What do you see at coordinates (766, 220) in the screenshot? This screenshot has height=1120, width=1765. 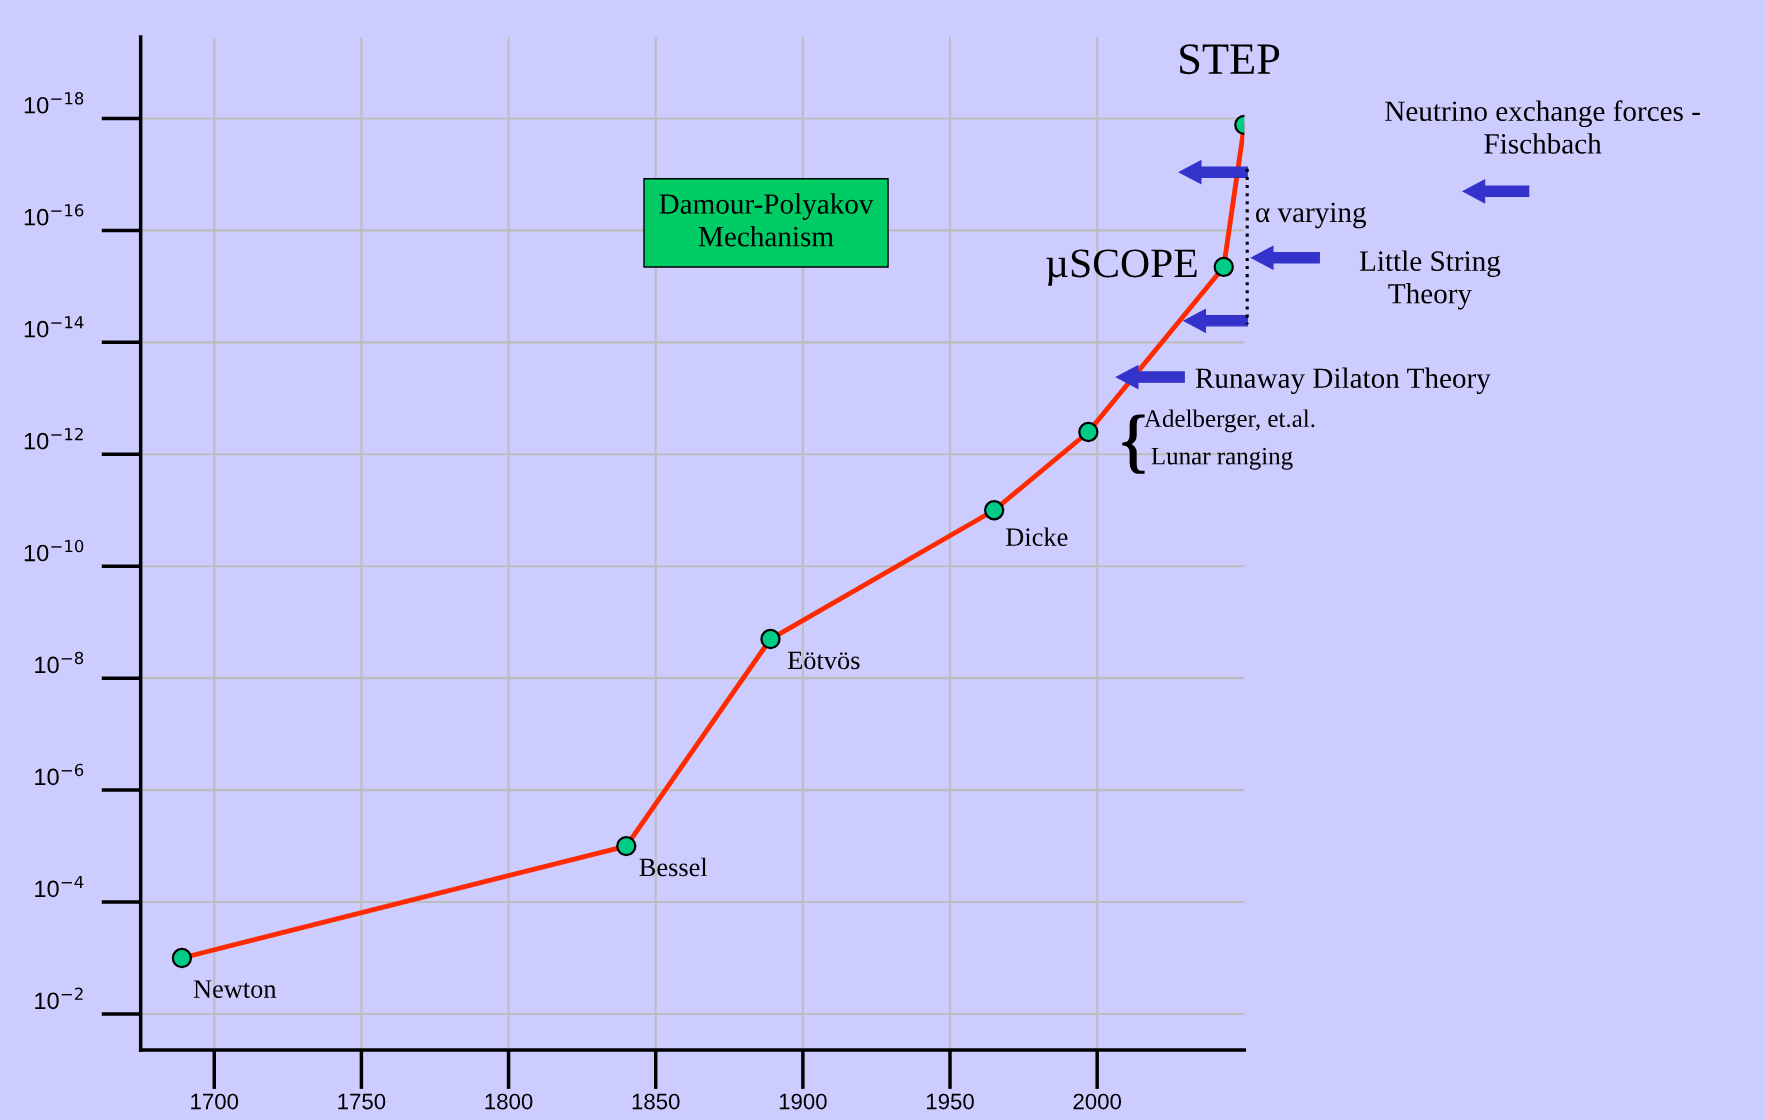 I see `annotation: Damour-Polyakov Mechanism` at bounding box center [766, 220].